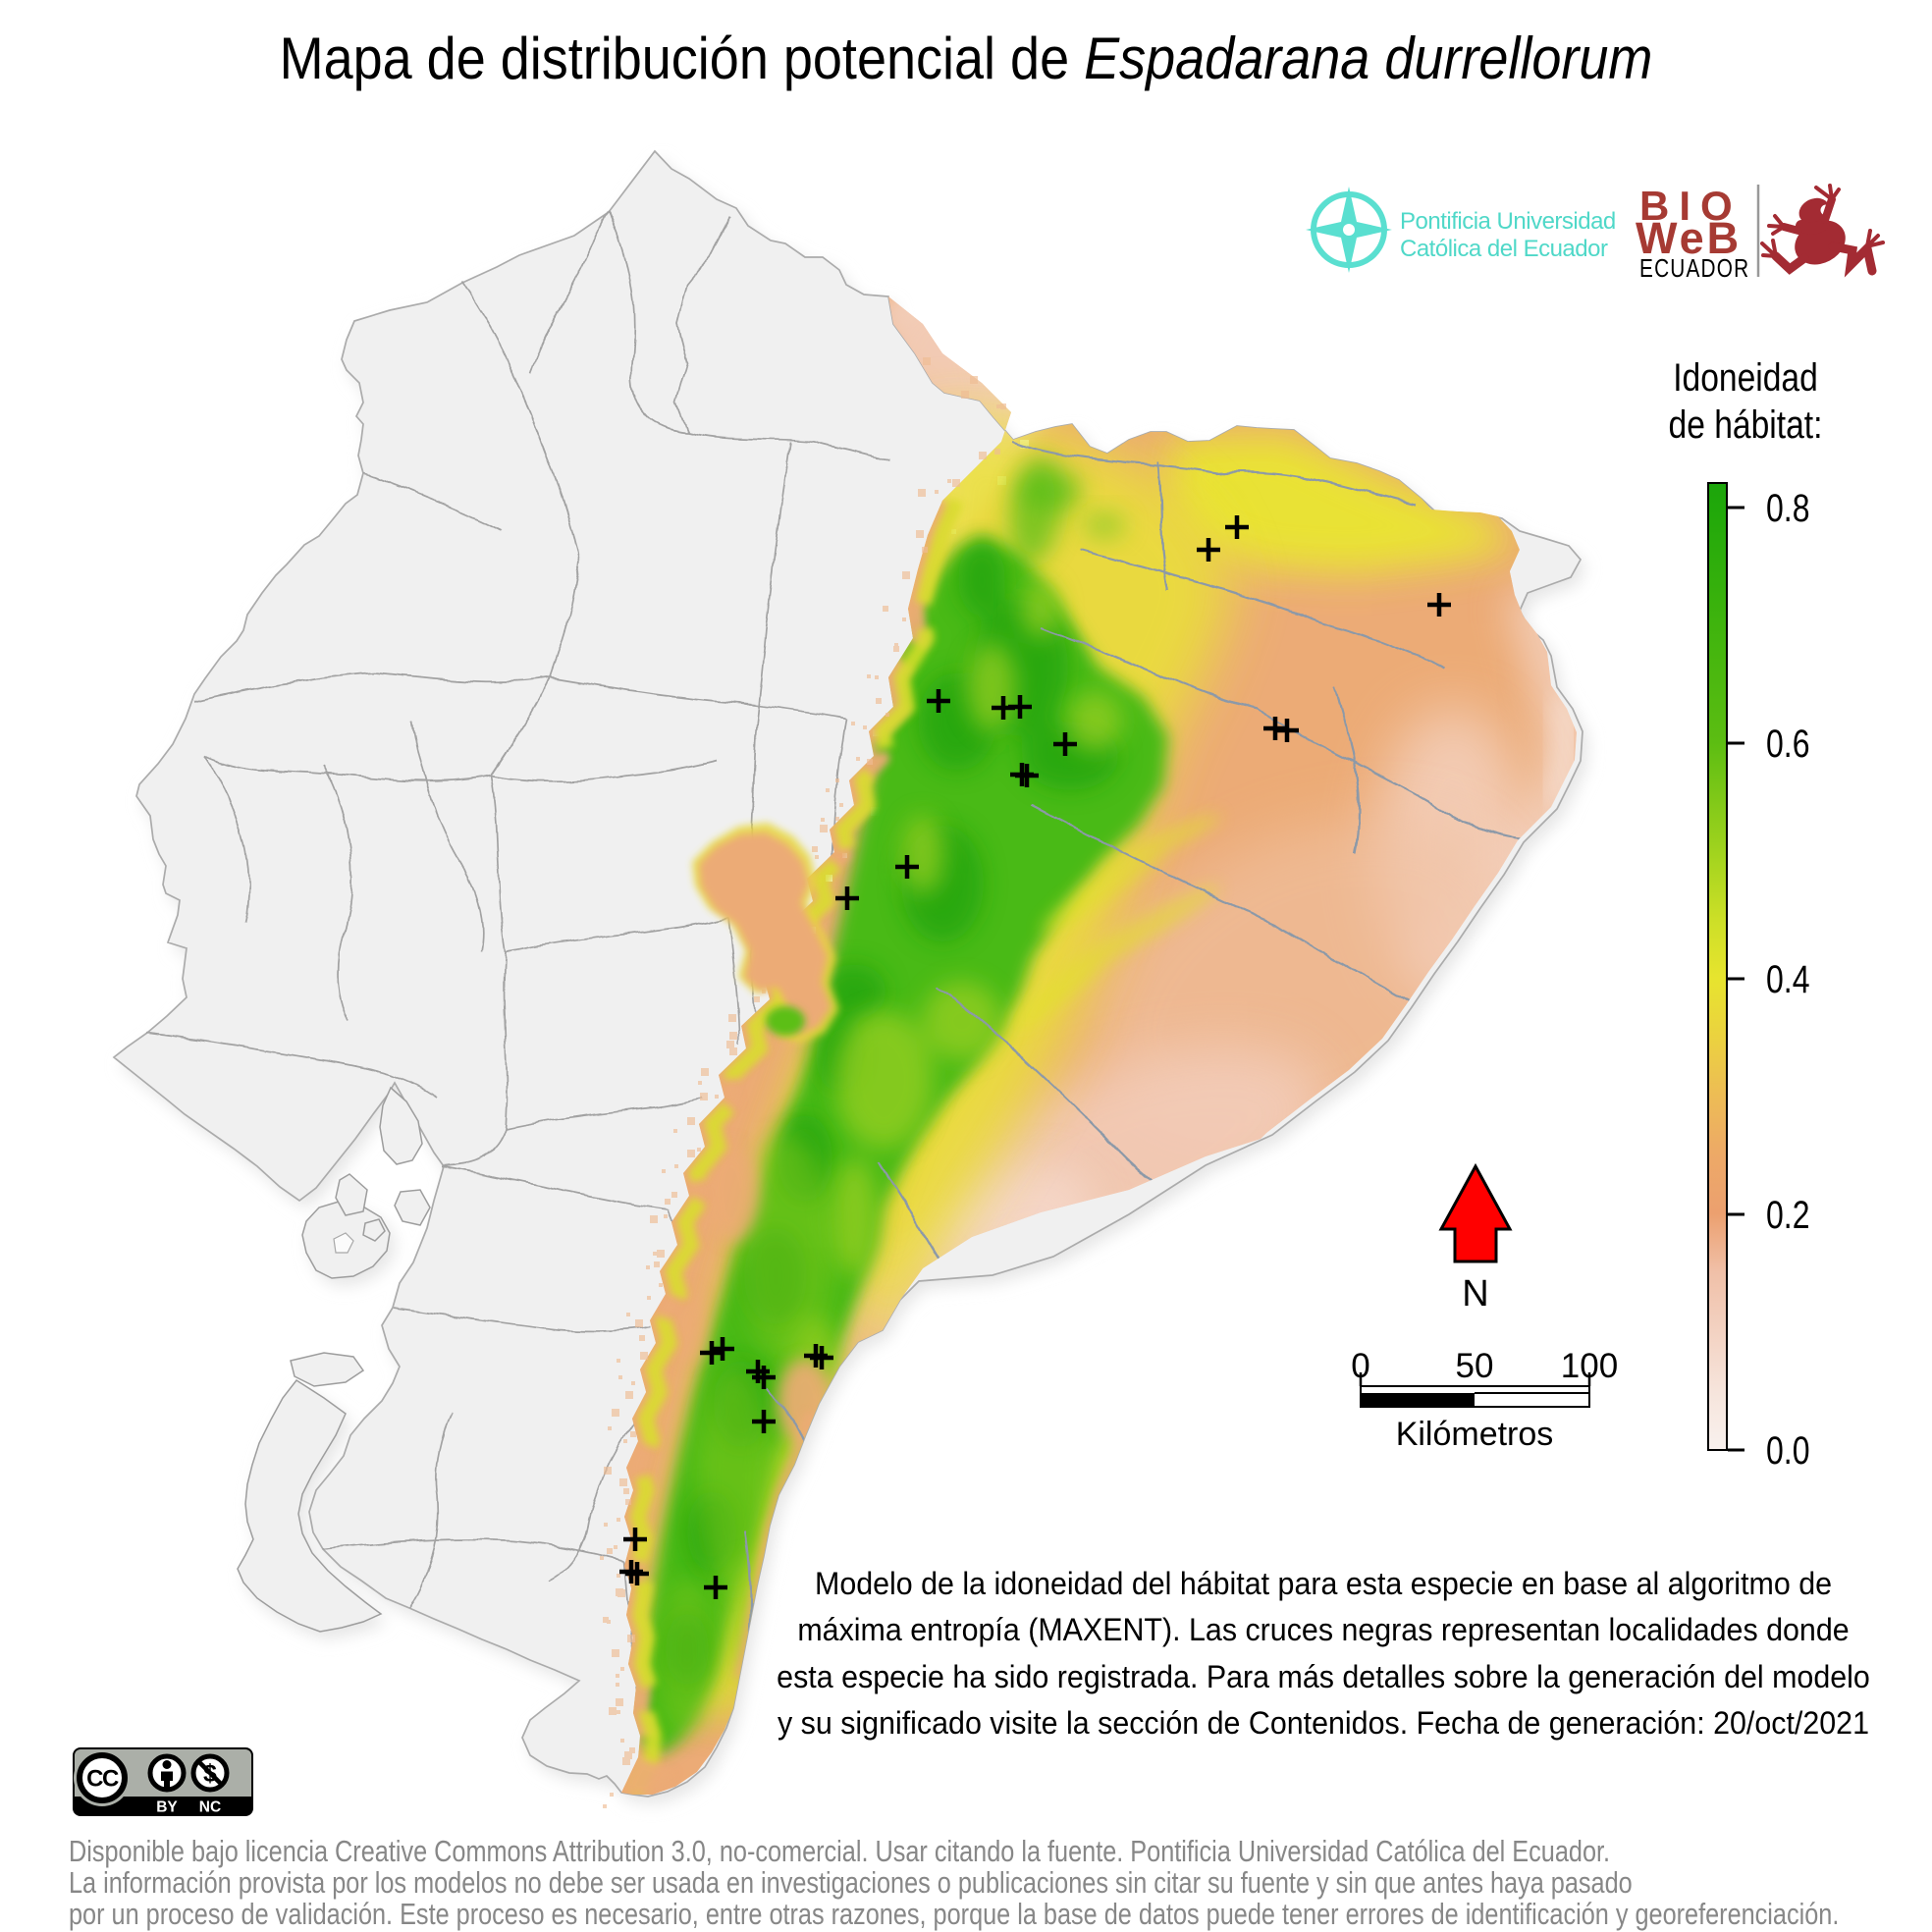  I want to click on svg-text: Pontificia Universidad, so click(1508, 221).